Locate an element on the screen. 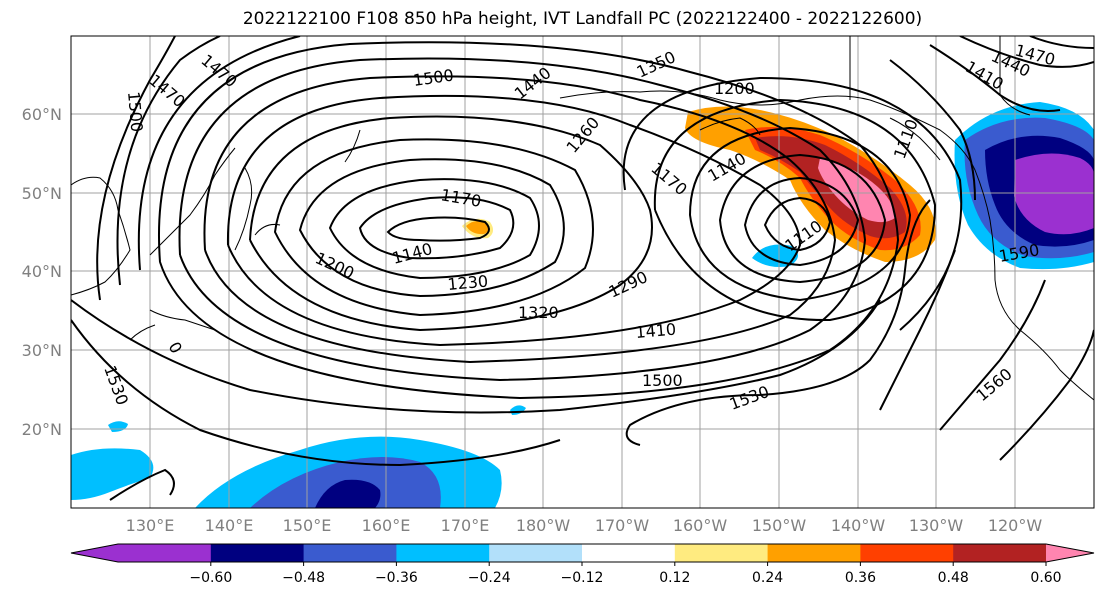 The height and width of the screenshot is (601, 1105). contour-label: 1200 is located at coordinates (734, 88).